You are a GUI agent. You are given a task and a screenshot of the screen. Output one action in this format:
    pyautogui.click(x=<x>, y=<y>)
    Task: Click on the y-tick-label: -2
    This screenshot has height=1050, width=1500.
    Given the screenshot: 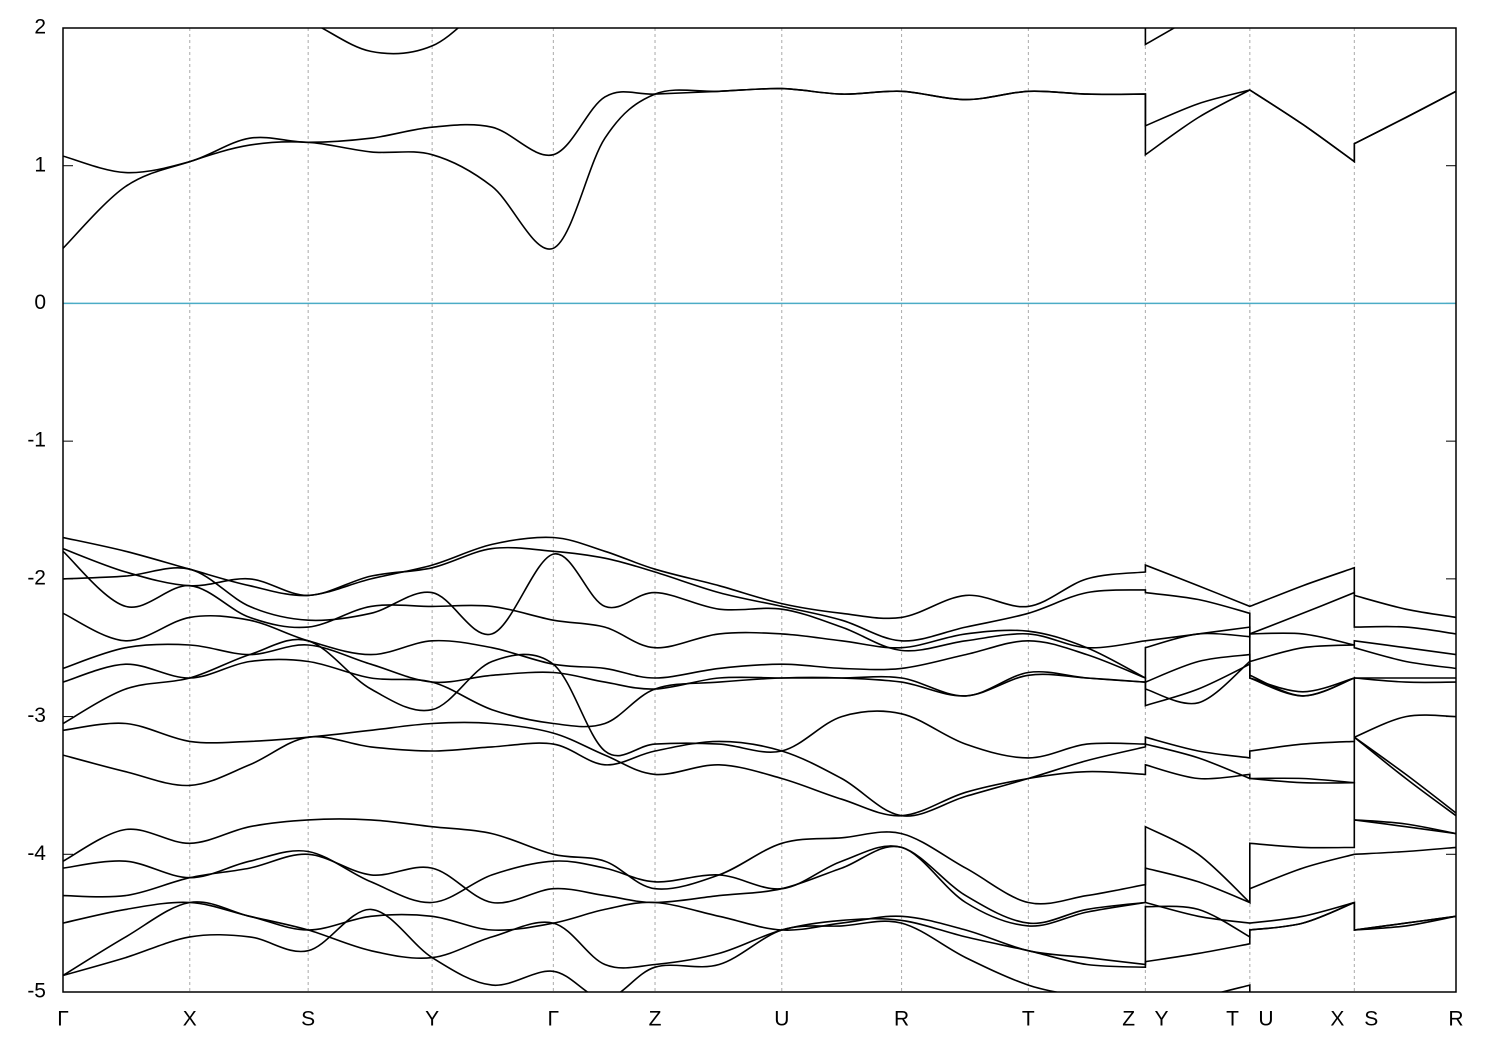 What is the action you would take?
    pyautogui.click(x=36, y=577)
    